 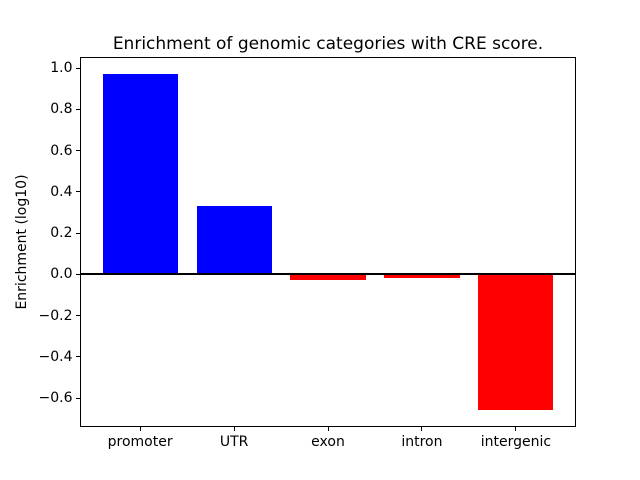 What do you see at coordinates (234, 240) in the screenshot?
I see `bar-UTR` at bounding box center [234, 240].